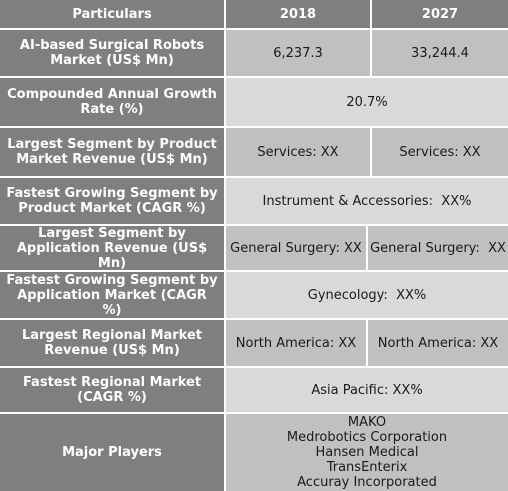 The image size is (508, 491). What do you see at coordinates (296, 248) in the screenshot?
I see `cell-largest-application-2018: General Surgery: XX` at bounding box center [296, 248].